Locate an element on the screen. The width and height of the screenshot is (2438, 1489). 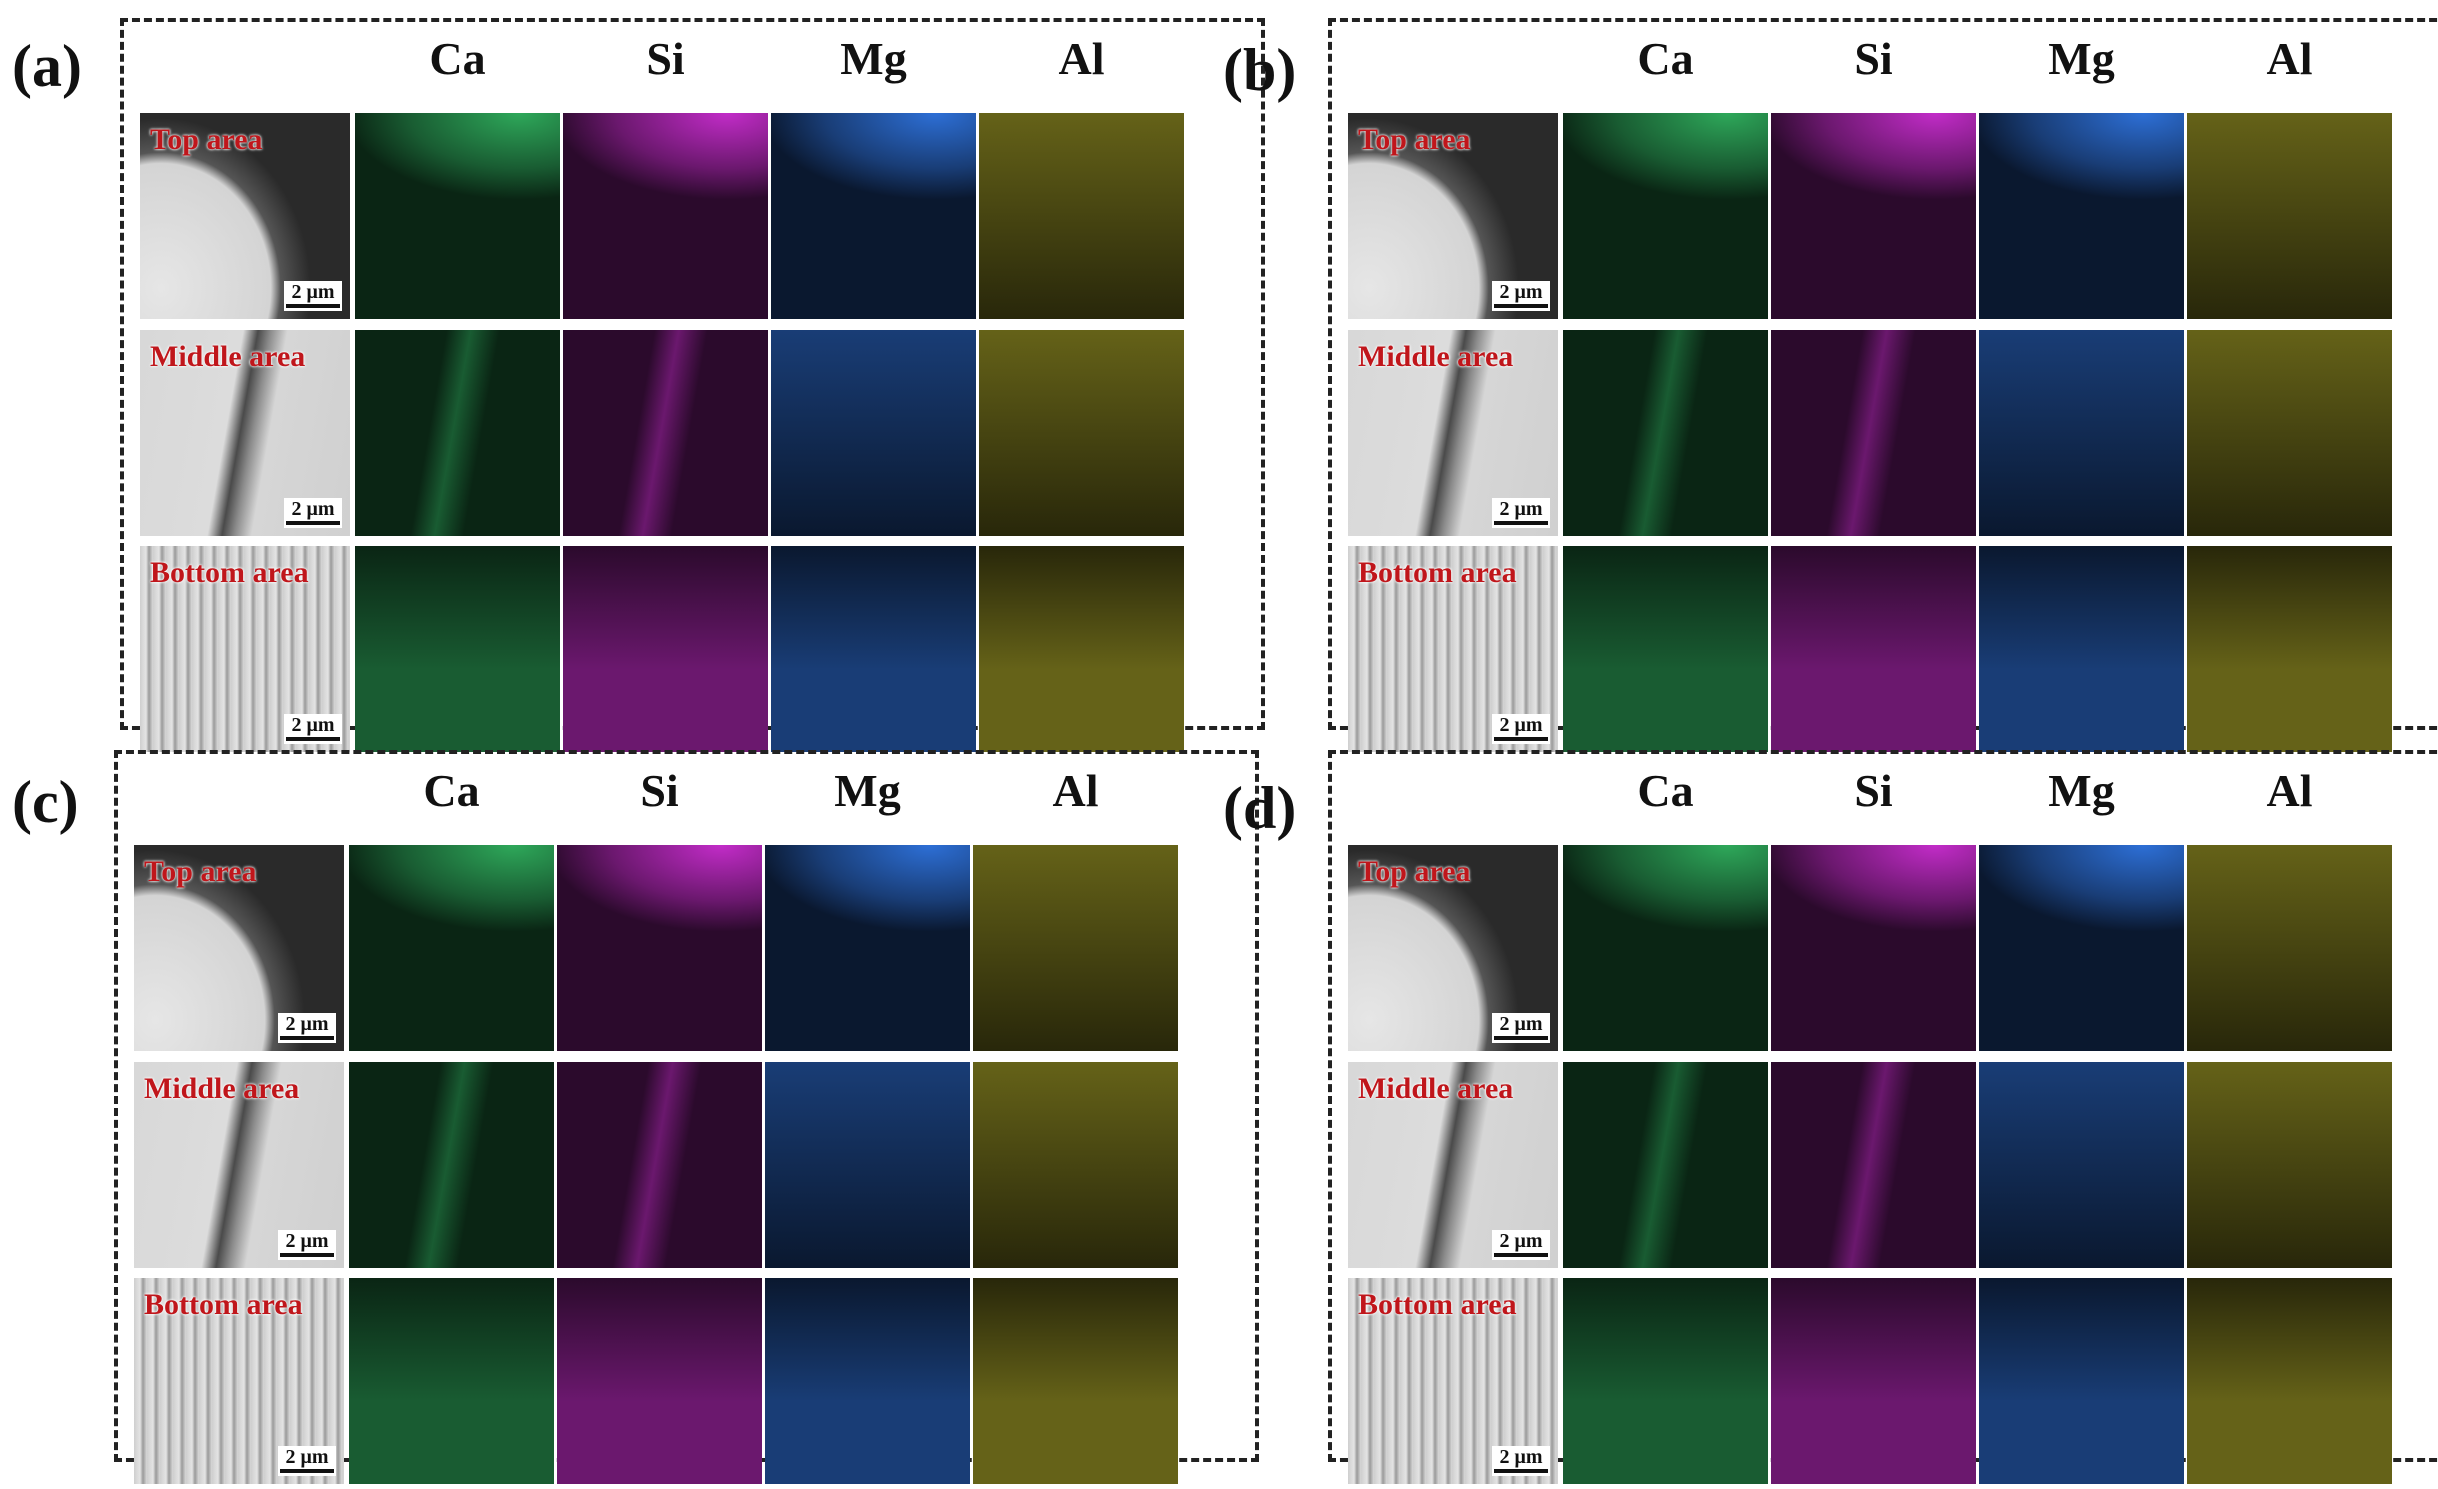
panel-letter: (d) is located at coordinates (1260, 808).